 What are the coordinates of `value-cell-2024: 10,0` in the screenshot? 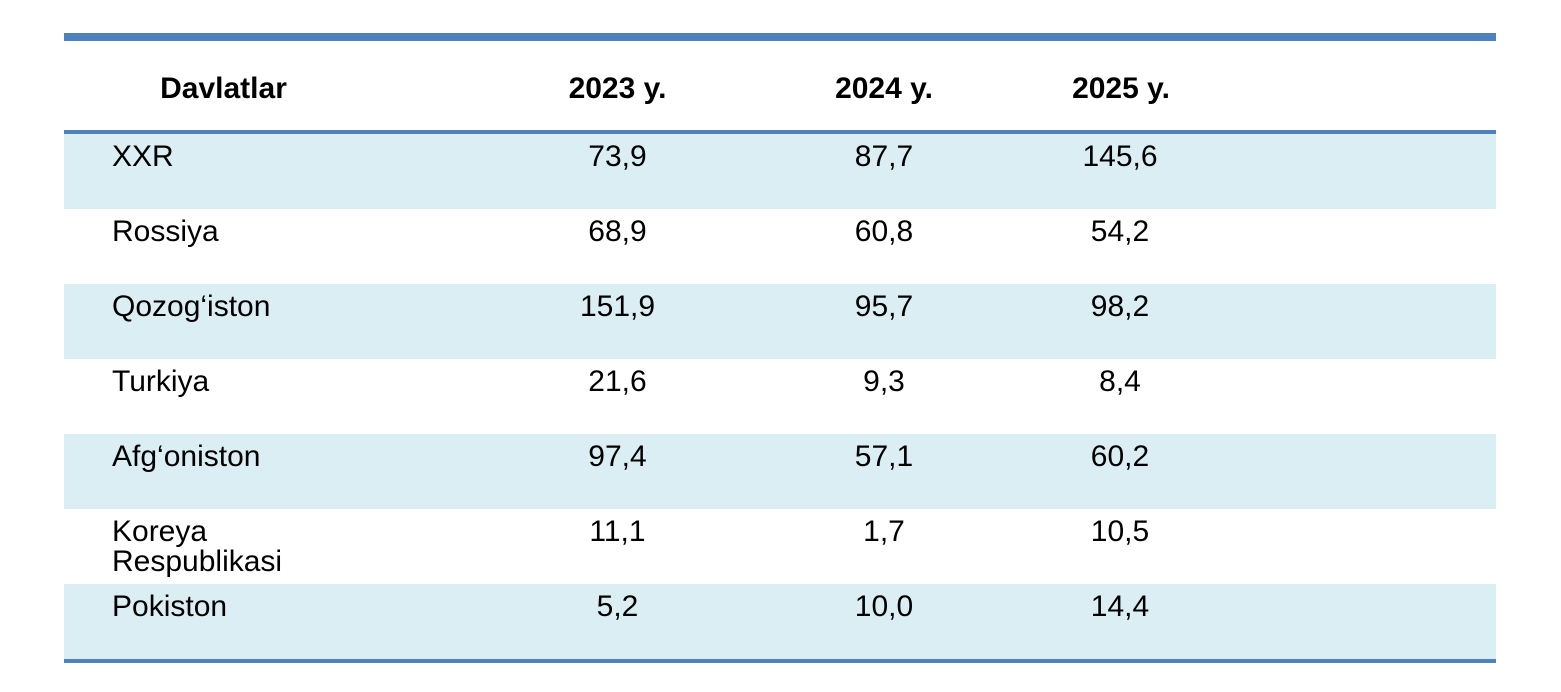 It's located at (901, 621).